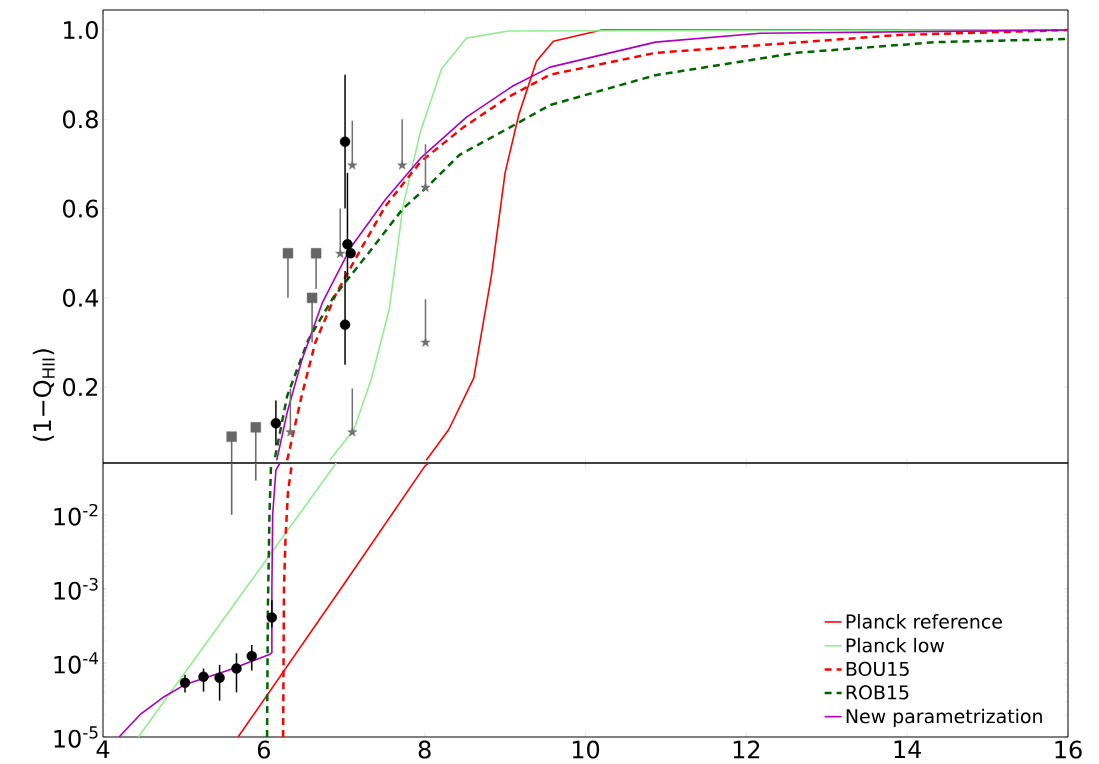 The image size is (1099, 764). I want to click on legend-label: New parametrization, so click(944, 718).